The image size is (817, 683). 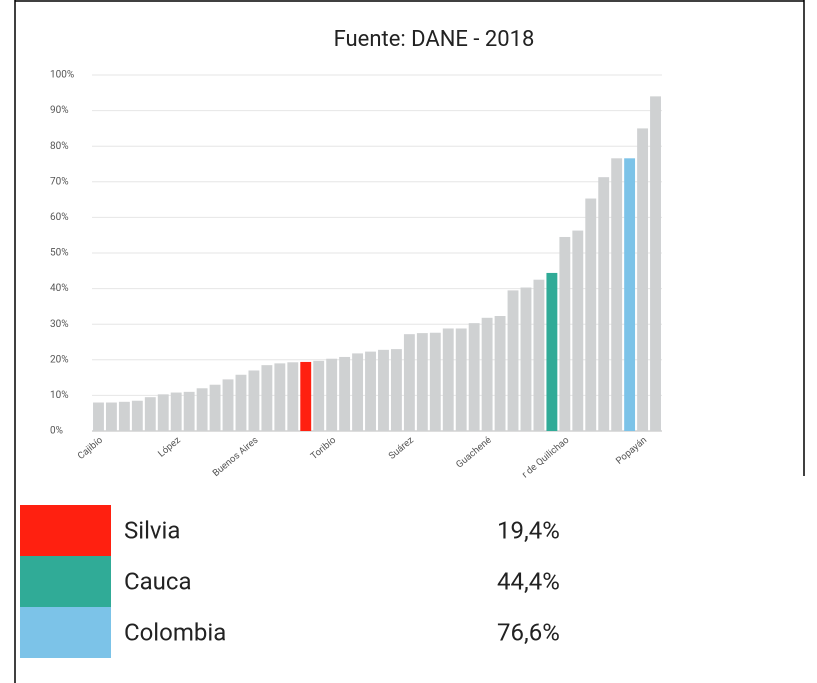 I want to click on x-tick-label: López, so click(x=169, y=447).